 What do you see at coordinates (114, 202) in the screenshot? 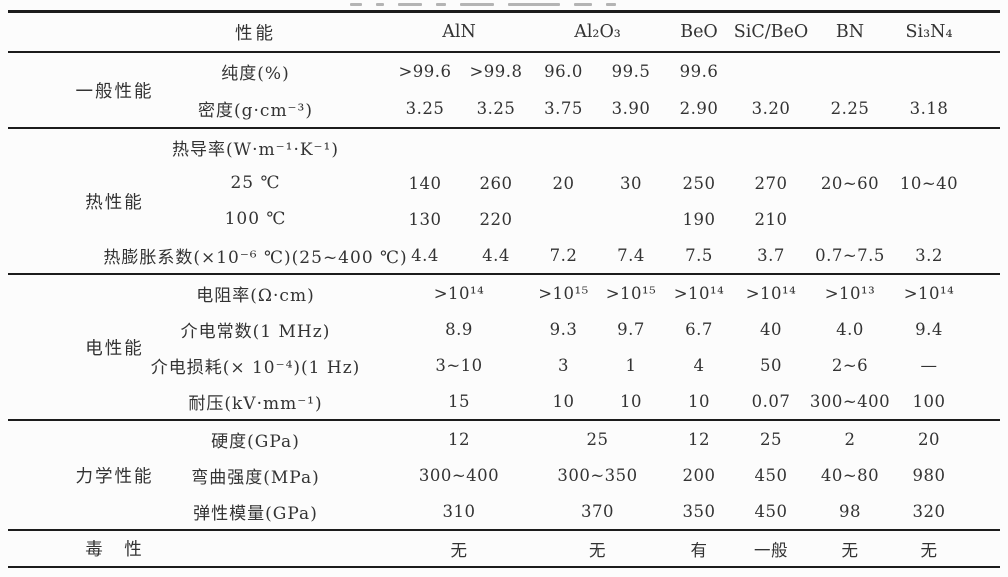
I see `section-label: 热性能` at bounding box center [114, 202].